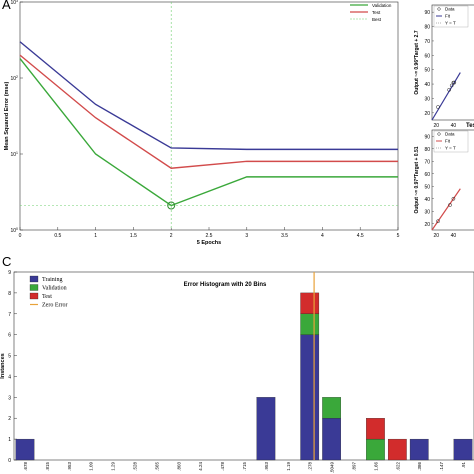 The image size is (474, 474). Describe the element at coordinates (284, 236) in the screenshot. I see `x-tick-label: 3.5` at that location.